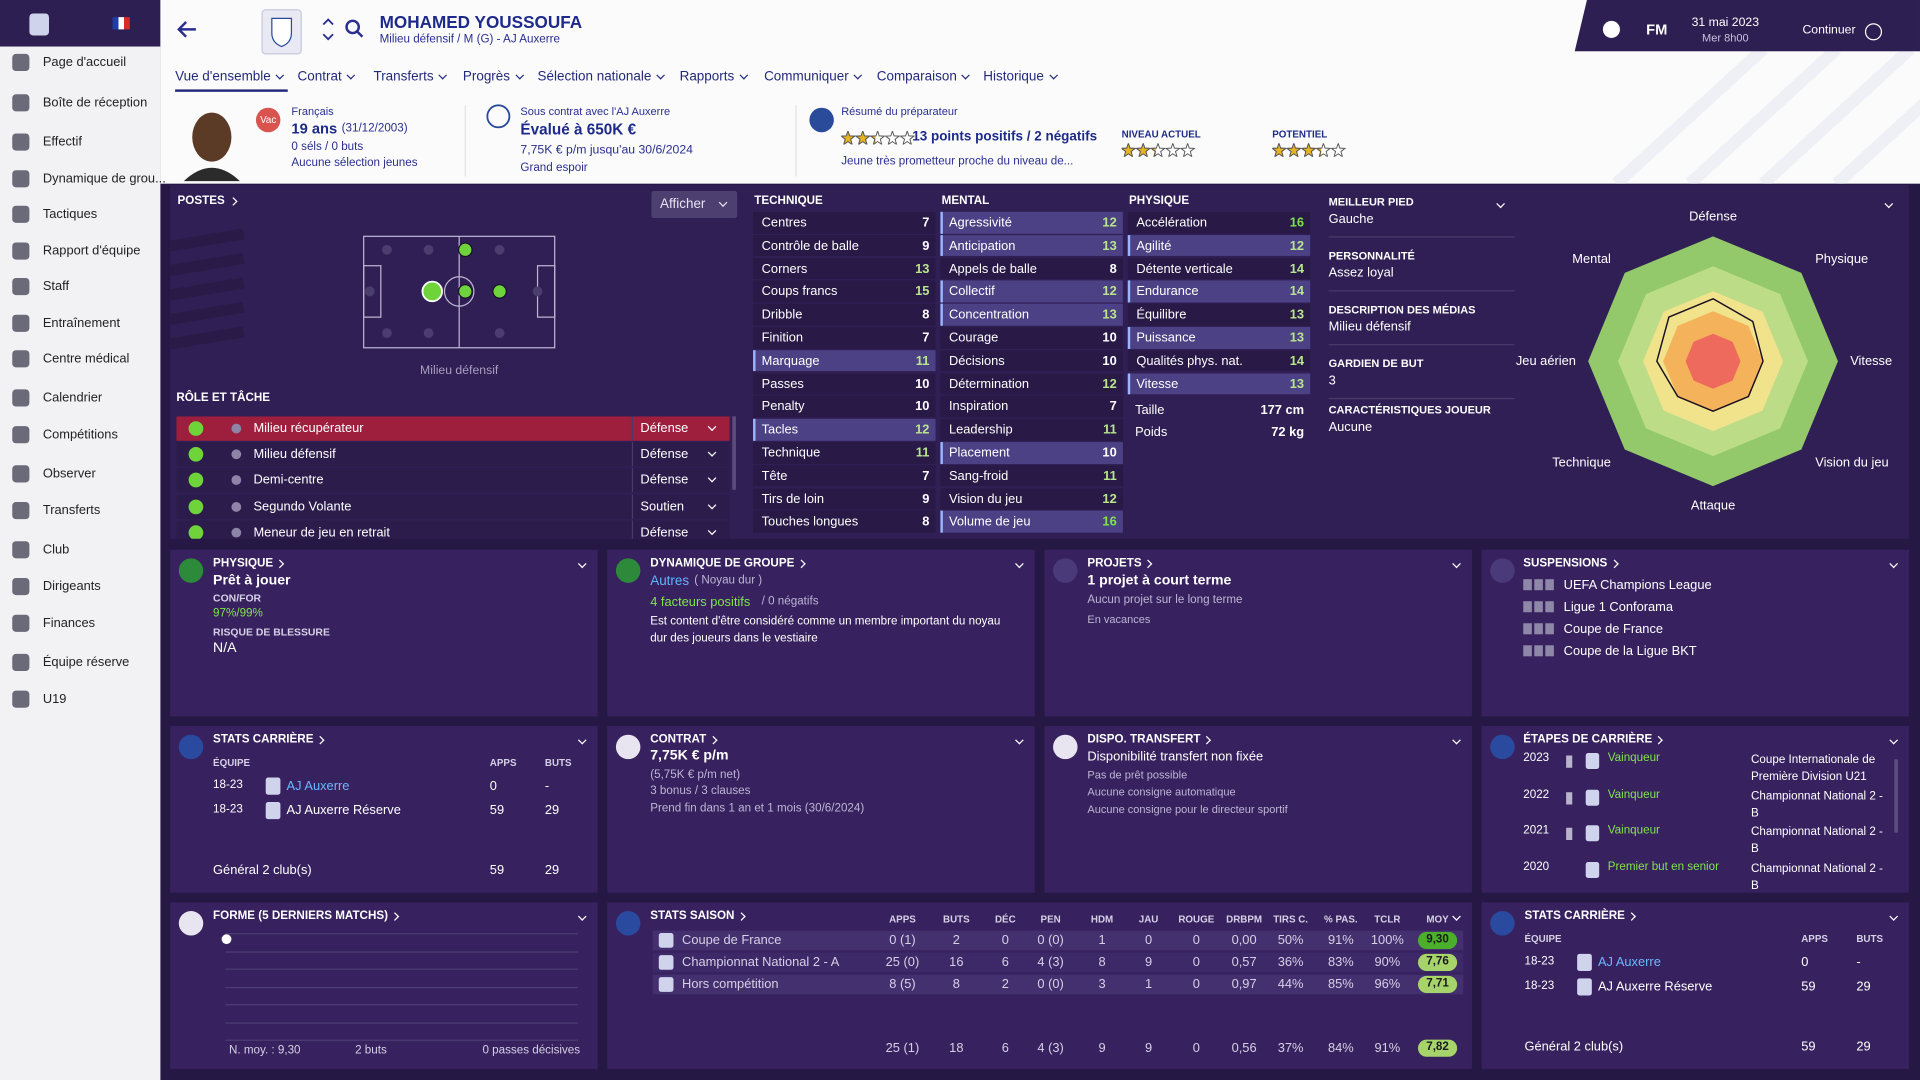 The image size is (1920, 1080). Describe the element at coordinates (1873, 32) in the screenshot. I see `continue-icon` at that location.